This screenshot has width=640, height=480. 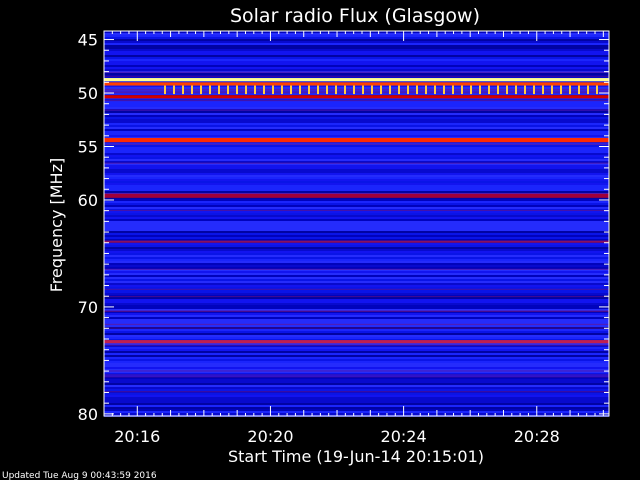 What do you see at coordinates (88, 40) in the screenshot?
I see `y-tick-label: 45` at bounding box center [88, 40].